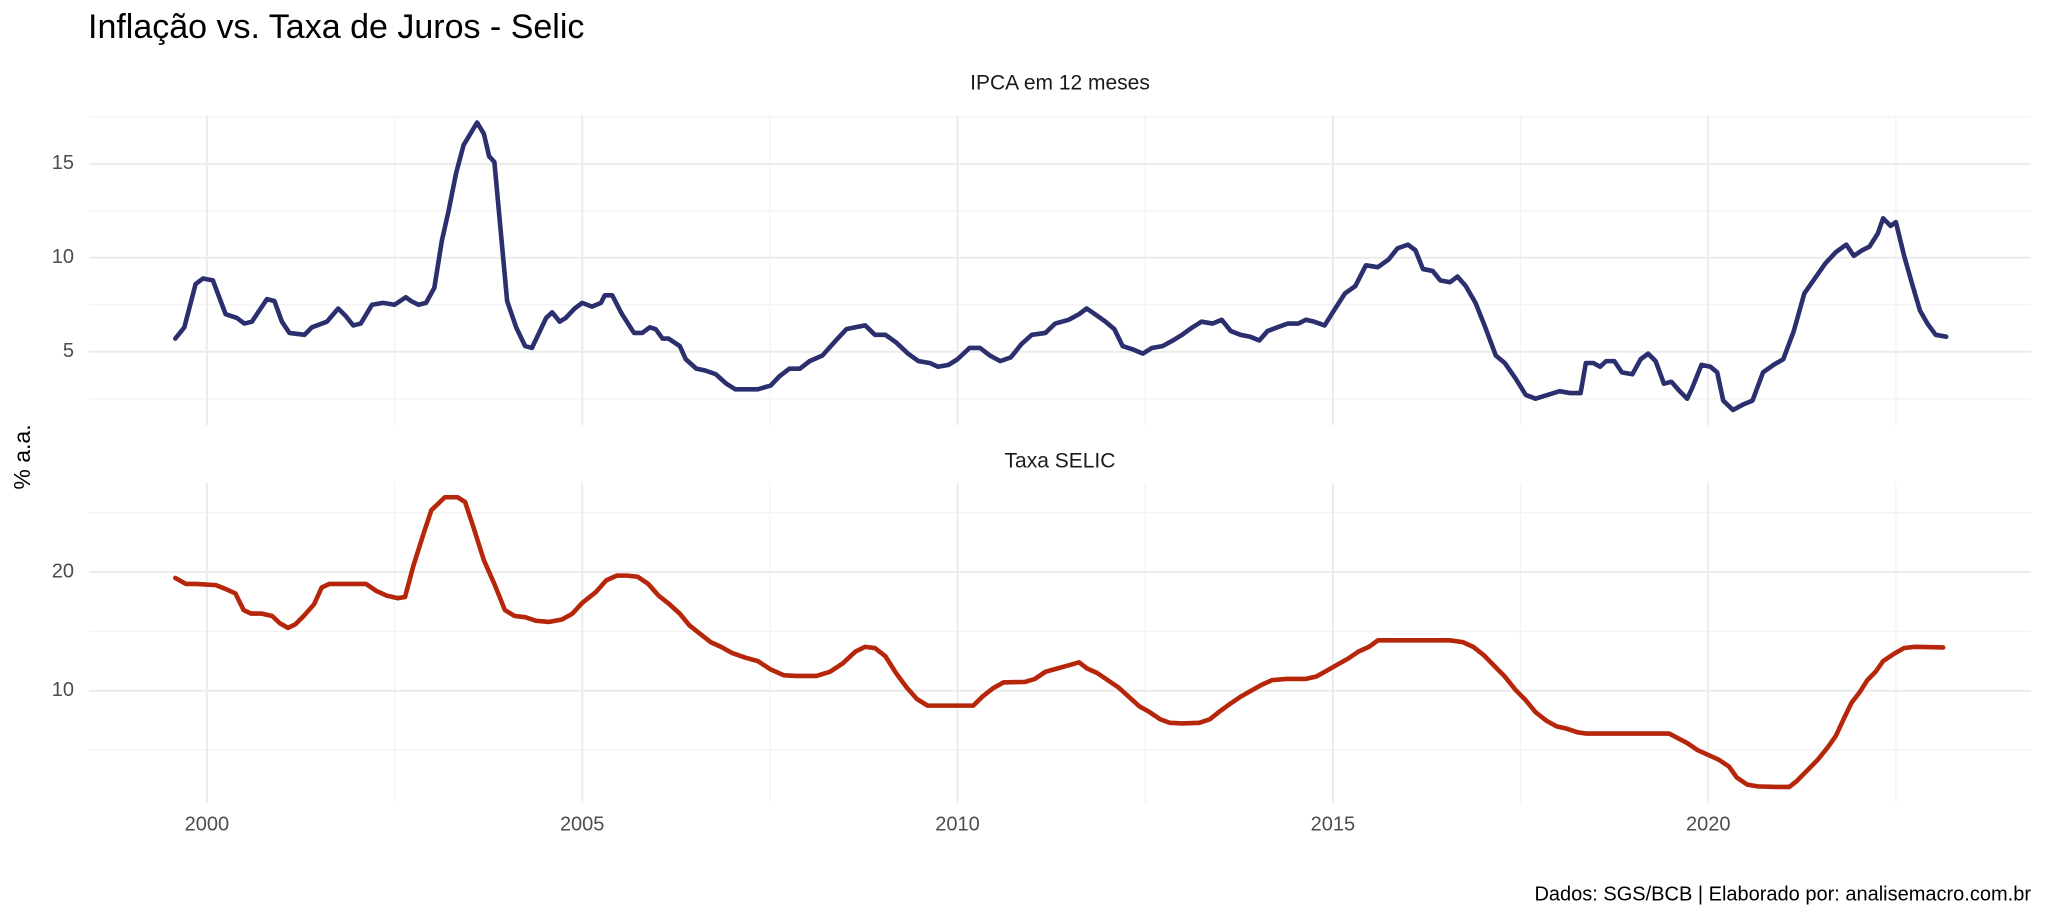  I want to click on panel-title: IPCA em 12 meses, so click(1060, 83).